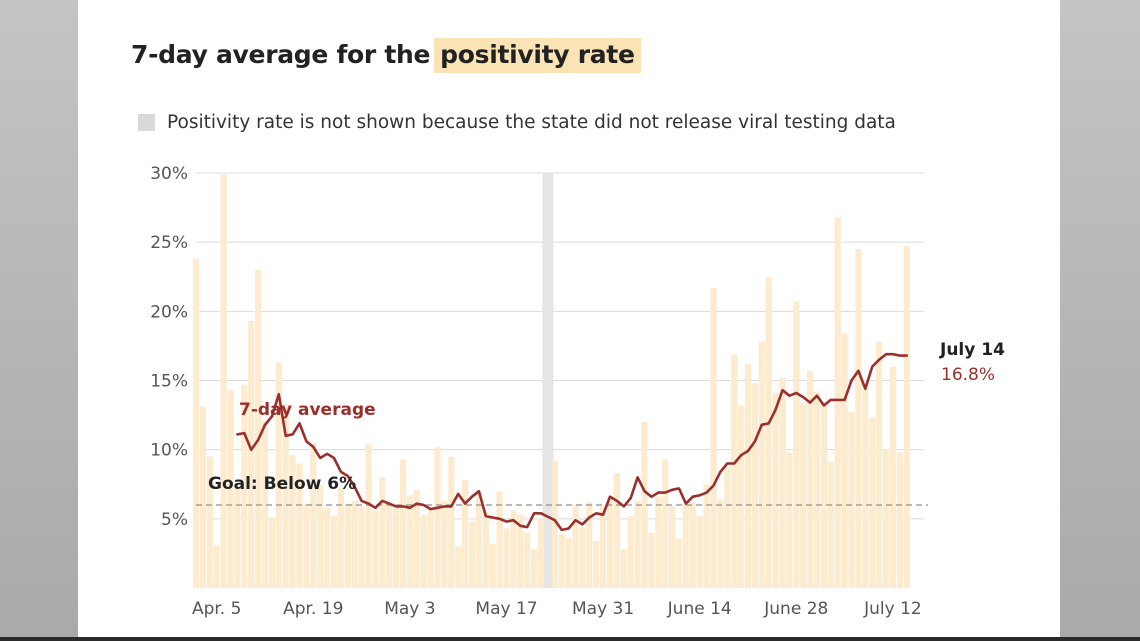 The height and width of the screenshot is (641, 1140). Describe the element at coordinates (281, 54) in the screenshot. I see `title-prefix: 7-day average for the` at that location.